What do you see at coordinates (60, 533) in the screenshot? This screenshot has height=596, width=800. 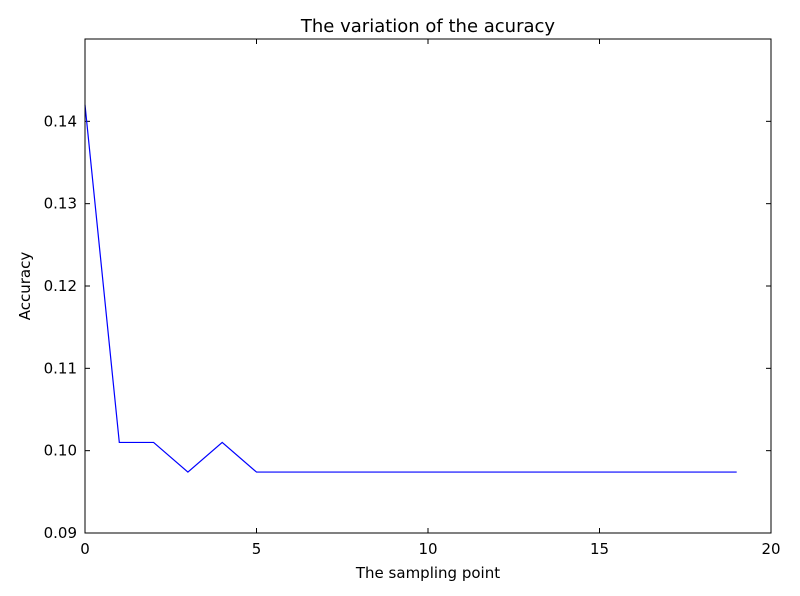 I see `y-tick-label: 0.09` at bounding box center [60, 533].